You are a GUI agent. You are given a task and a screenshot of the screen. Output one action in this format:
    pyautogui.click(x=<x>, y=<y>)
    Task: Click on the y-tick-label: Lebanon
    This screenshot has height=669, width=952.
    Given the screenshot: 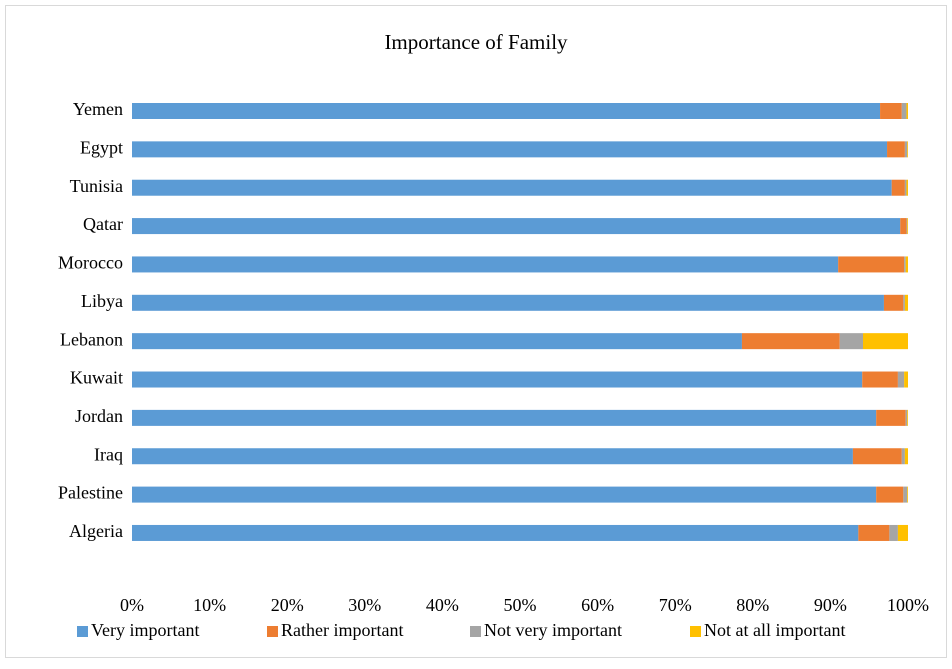 What is the action you would take?
    pyautogui.click(x=91, y=339)
    